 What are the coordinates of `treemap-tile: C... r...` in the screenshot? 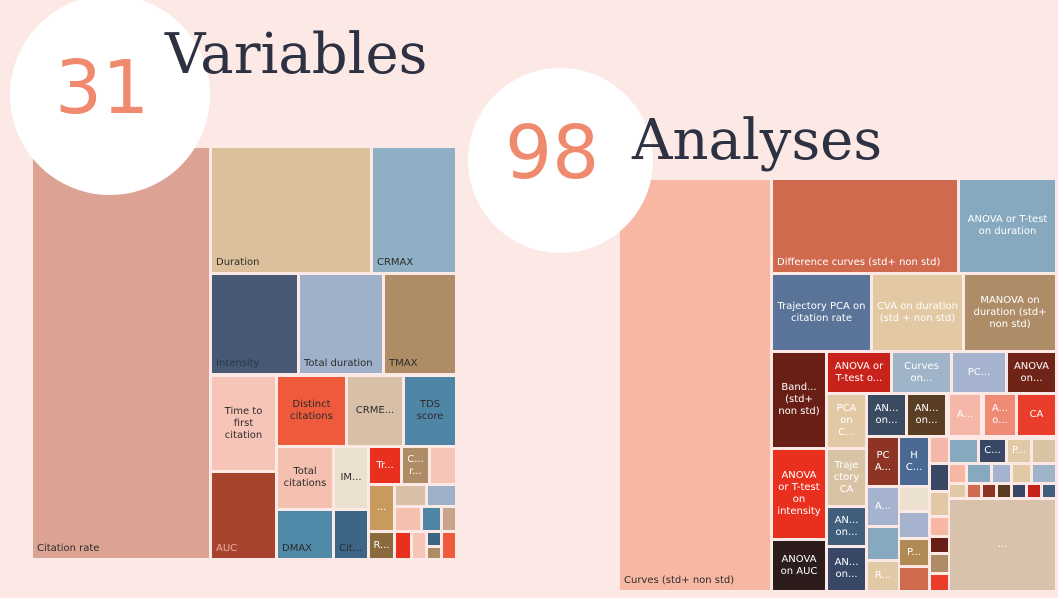 It's located at (415, 465).